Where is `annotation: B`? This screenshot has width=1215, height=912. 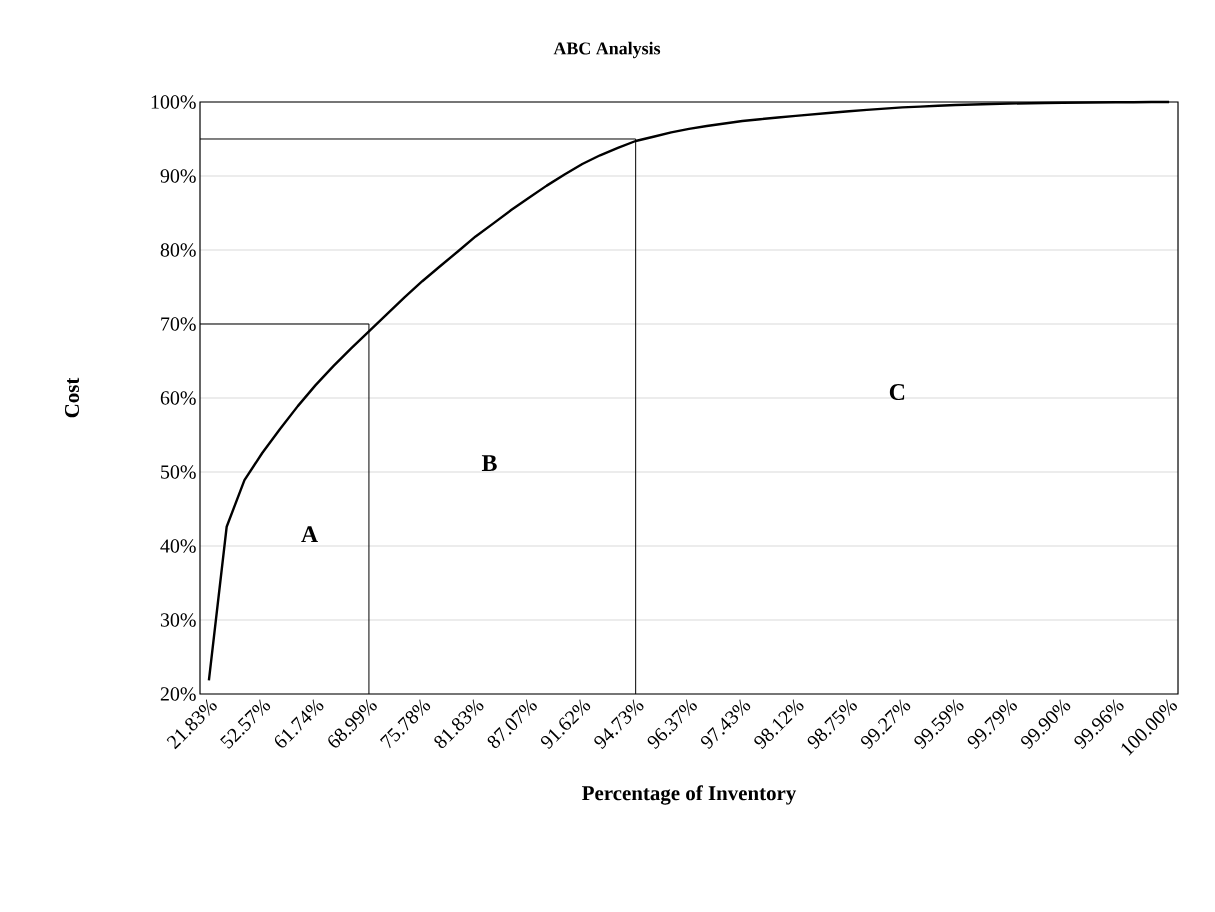 annotation: B is located at coordinates (489, 463).